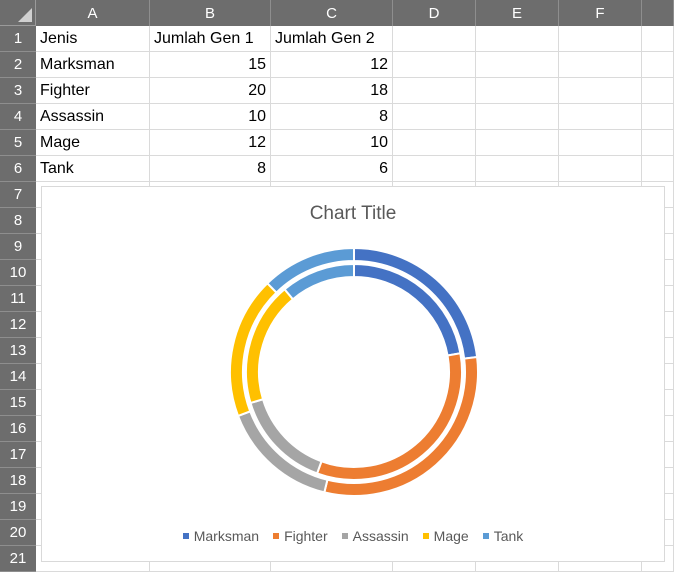 The width and height of the screenshot is (674, 572). Describe the element at coordinates (210, 13) in the screenshot. I see `column-header-b: B` at that location.